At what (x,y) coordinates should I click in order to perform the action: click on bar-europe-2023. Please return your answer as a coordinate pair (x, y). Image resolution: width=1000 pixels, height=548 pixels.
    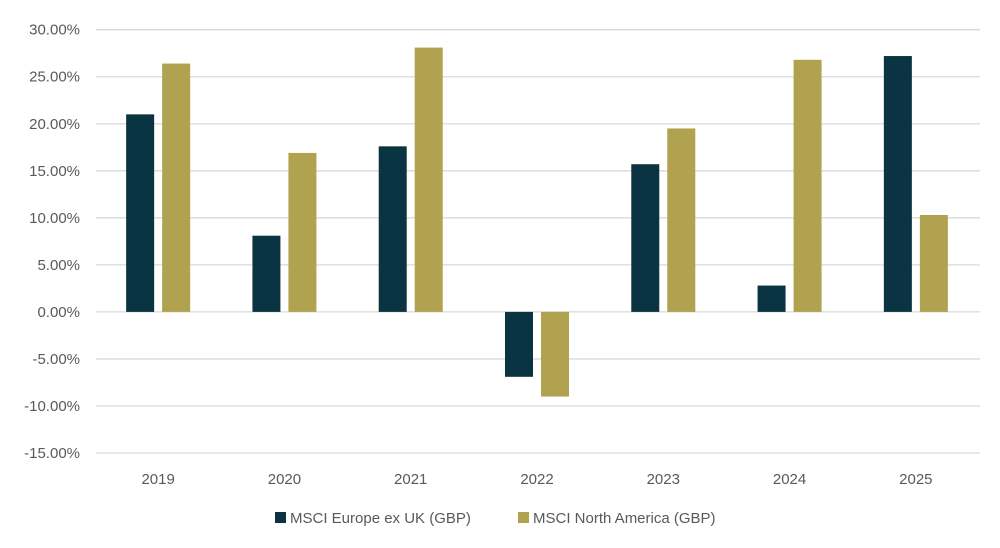
    Looking at the image, I should click on (645, 238).